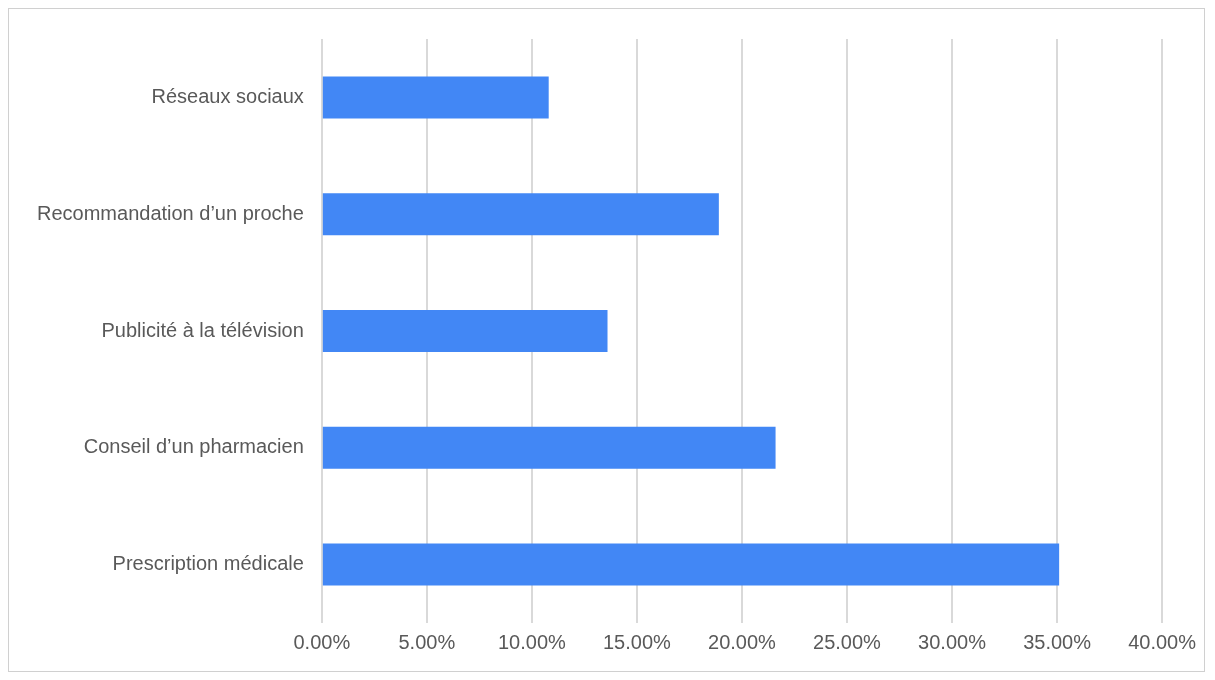  I want to click on x-tick-label: 30.00%, so click(952, 641).